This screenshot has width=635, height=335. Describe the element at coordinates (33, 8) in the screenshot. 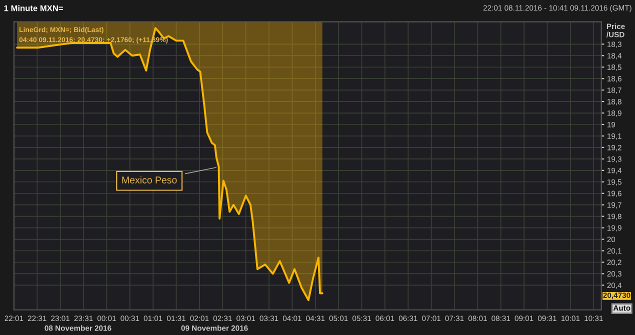

I see `chart-title: 1 Minute MXN=` at that location.